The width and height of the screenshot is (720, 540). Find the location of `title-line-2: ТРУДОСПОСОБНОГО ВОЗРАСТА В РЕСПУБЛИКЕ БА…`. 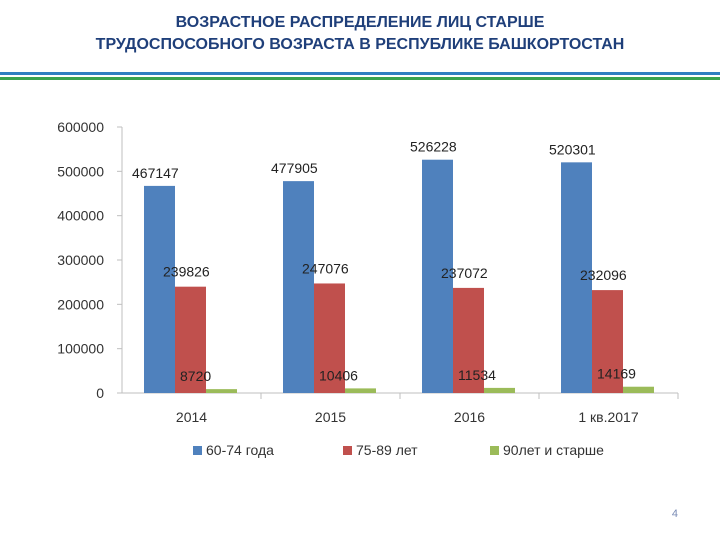

title-line-2: ТРУДОСПОСОБНОГО ВОЗРАСТА В РЕСПУБЛИКЕ БА… is located at coordinates (360, 44).